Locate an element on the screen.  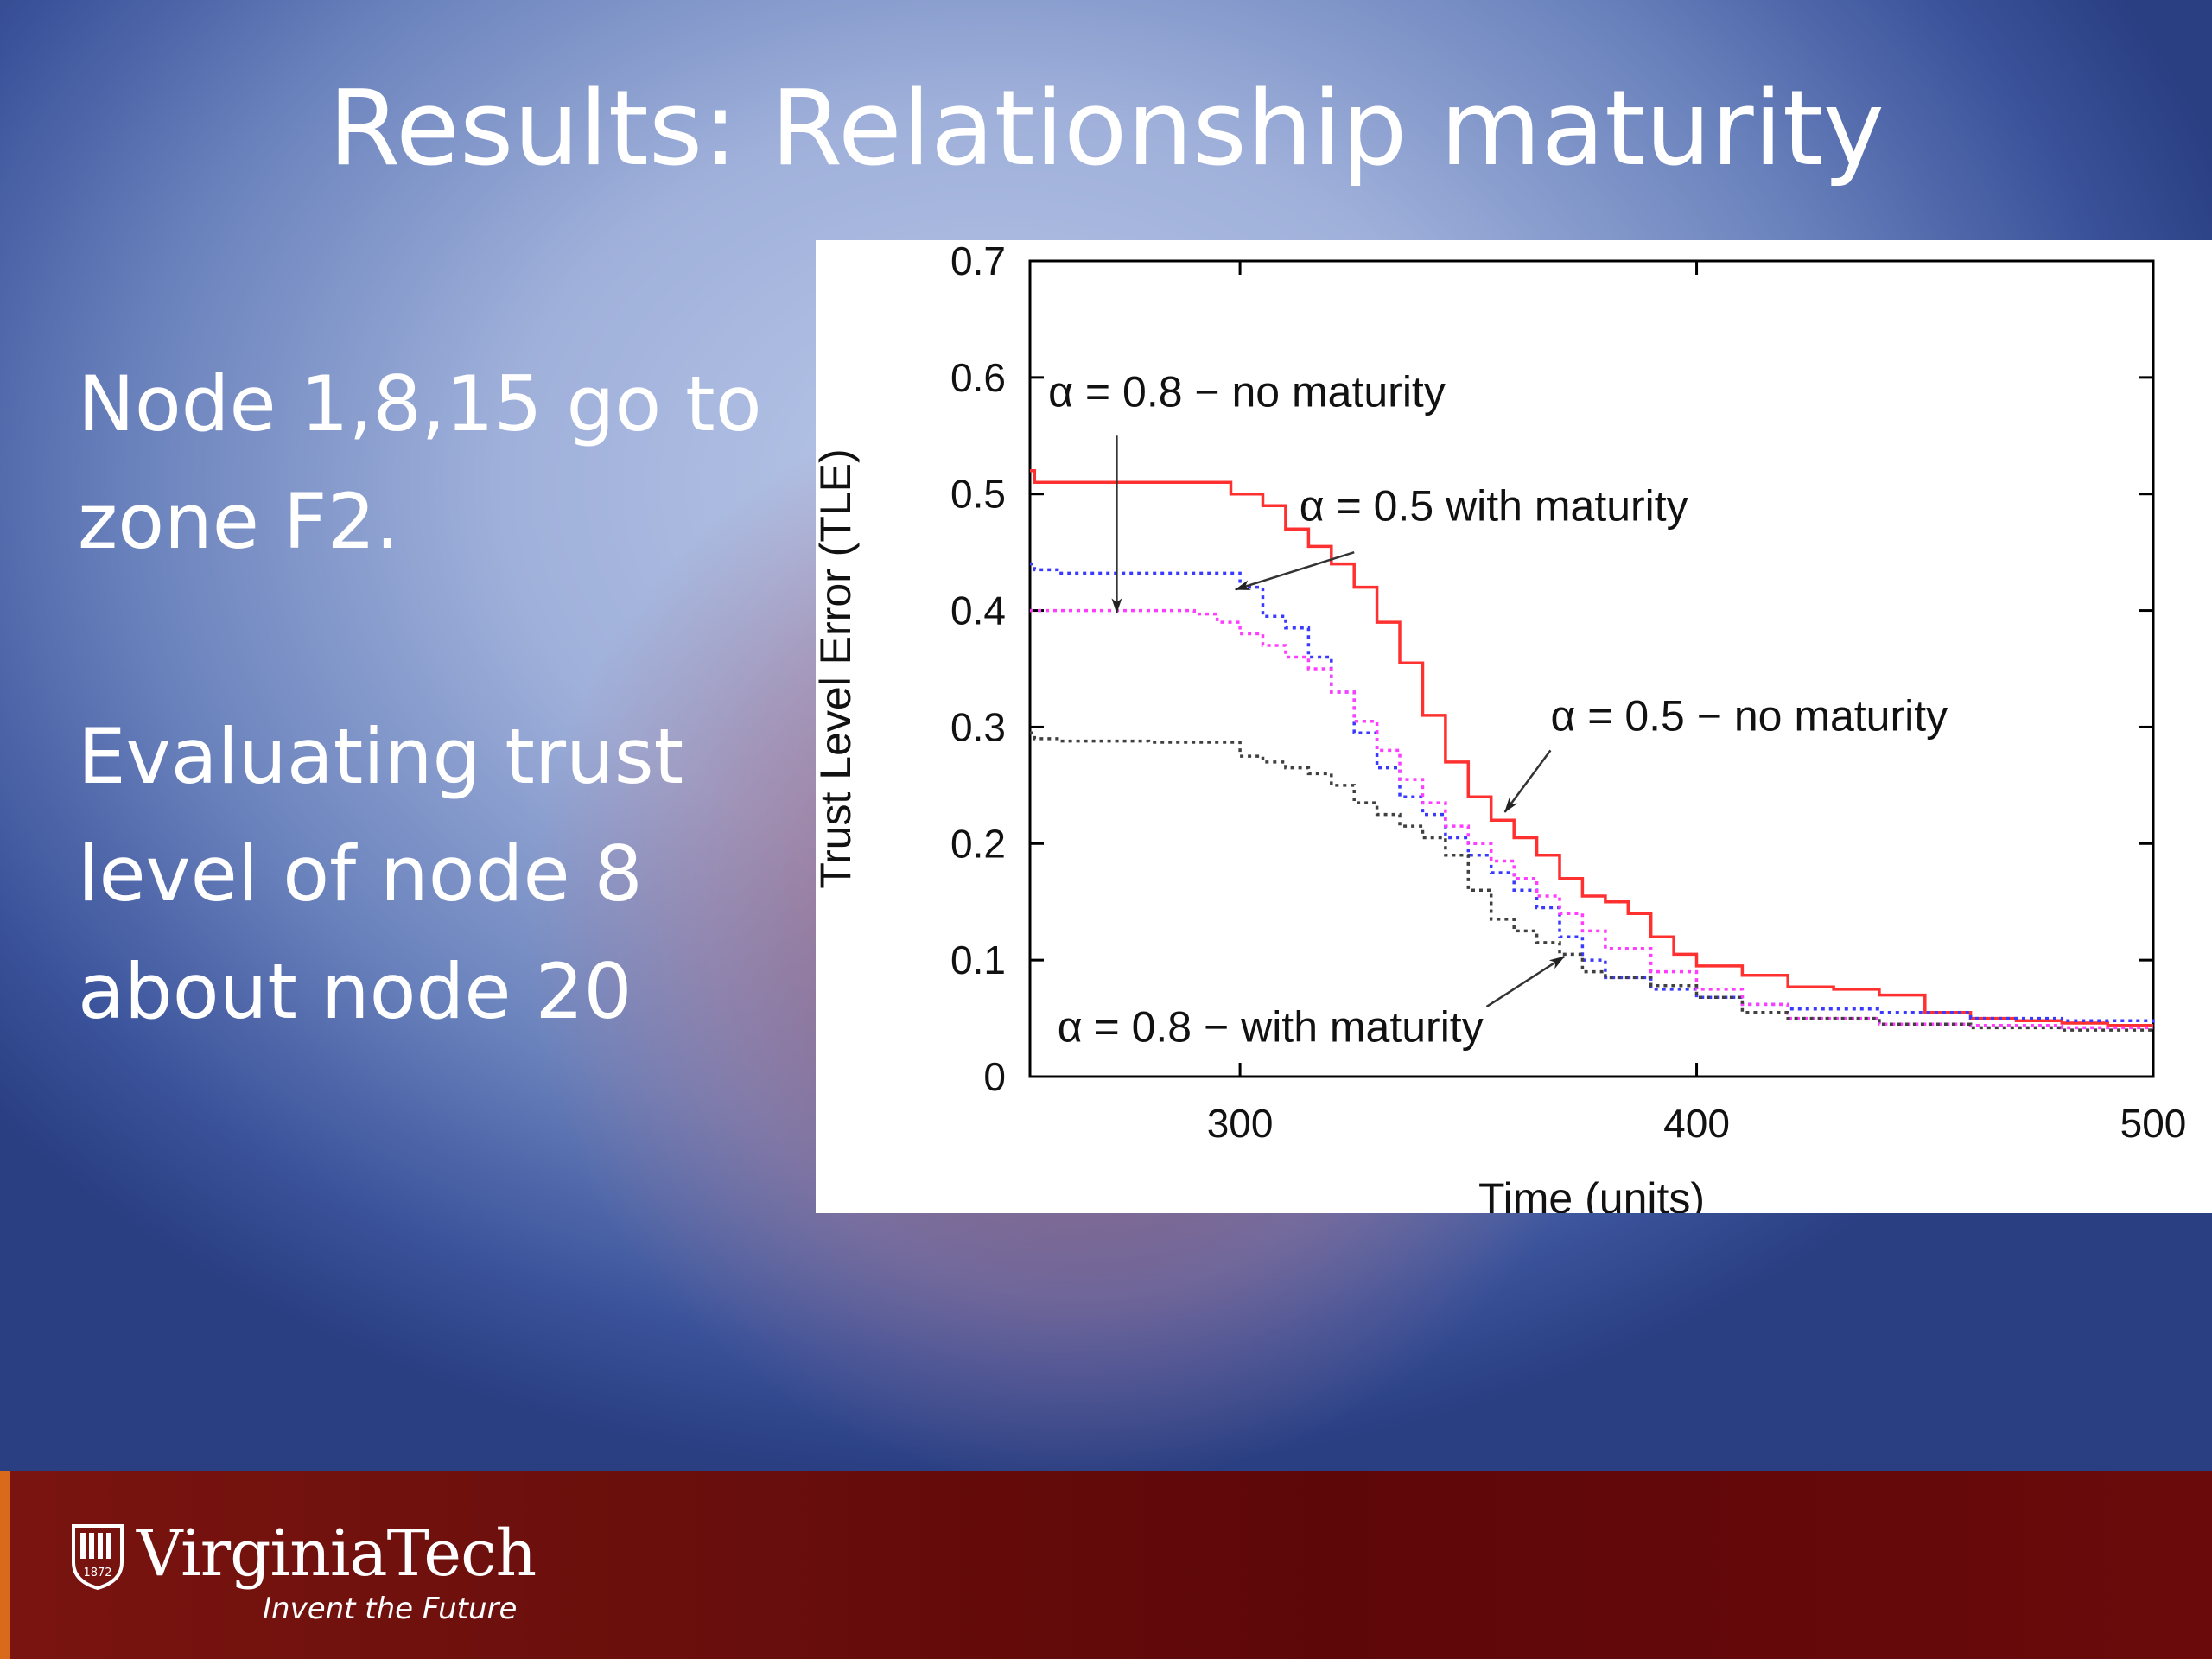
bullet-line: zone F2. is located at coordinates (239, 521).